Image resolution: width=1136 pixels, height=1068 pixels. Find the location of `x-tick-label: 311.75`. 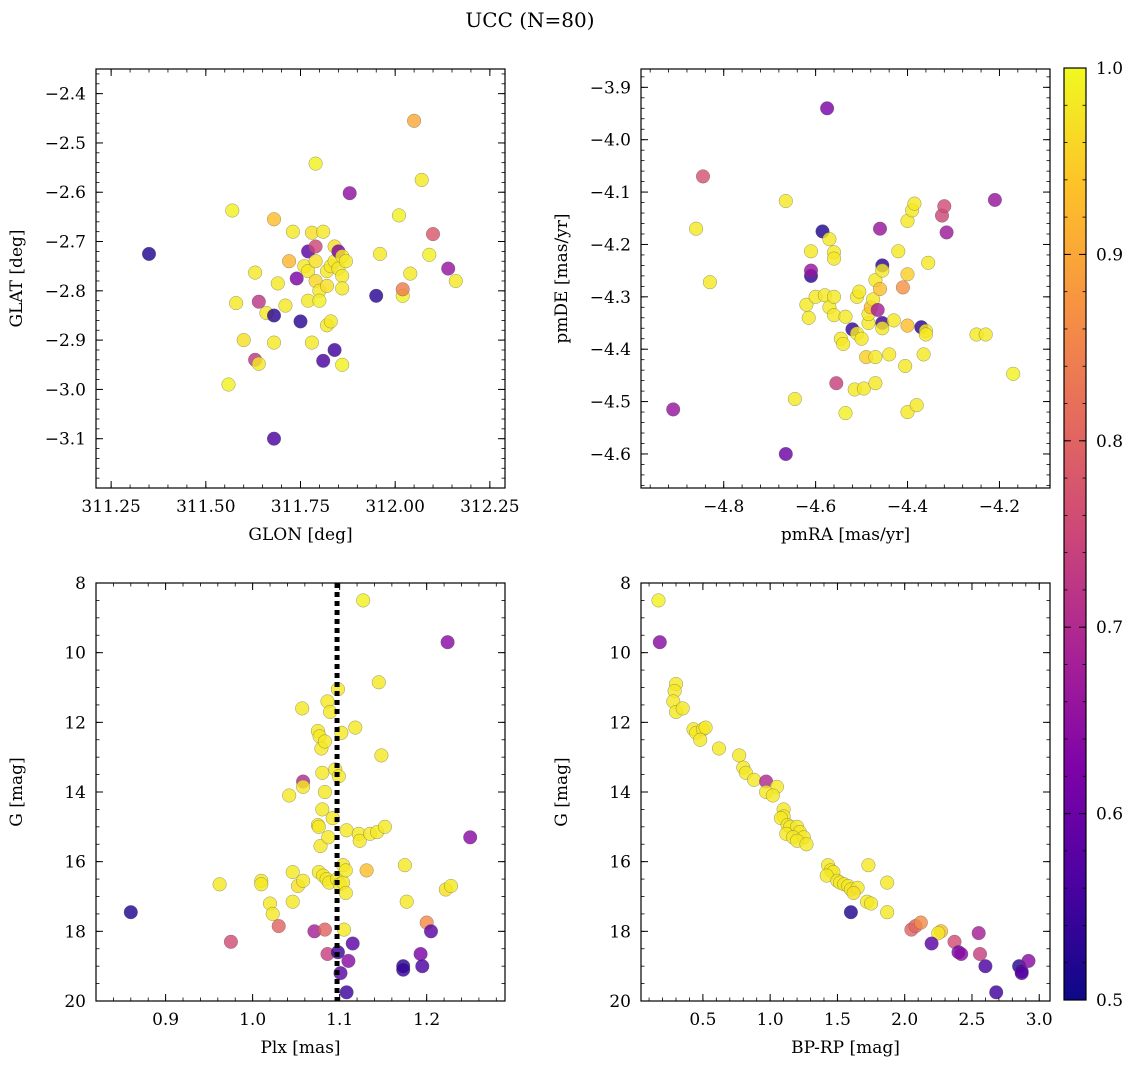

x-tick-label: 311.75 is located at coordinates (300, 507).